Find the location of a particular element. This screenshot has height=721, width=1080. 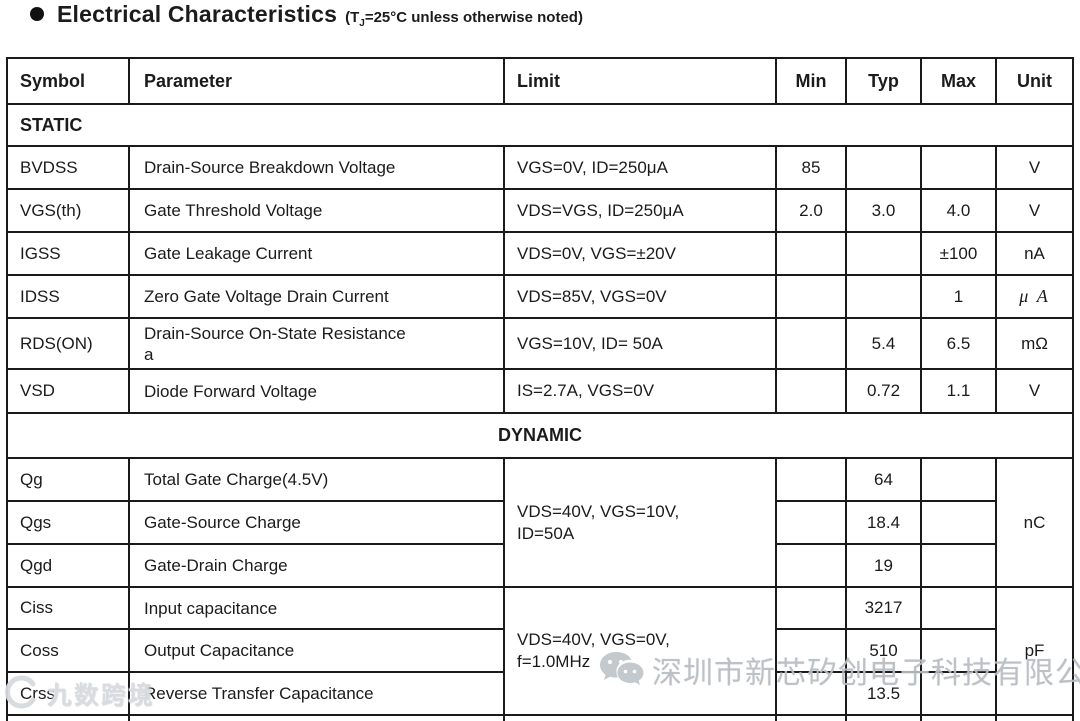

limit-line1: VDS=40V, VGS=10V, is located at coordinates (598, 511).